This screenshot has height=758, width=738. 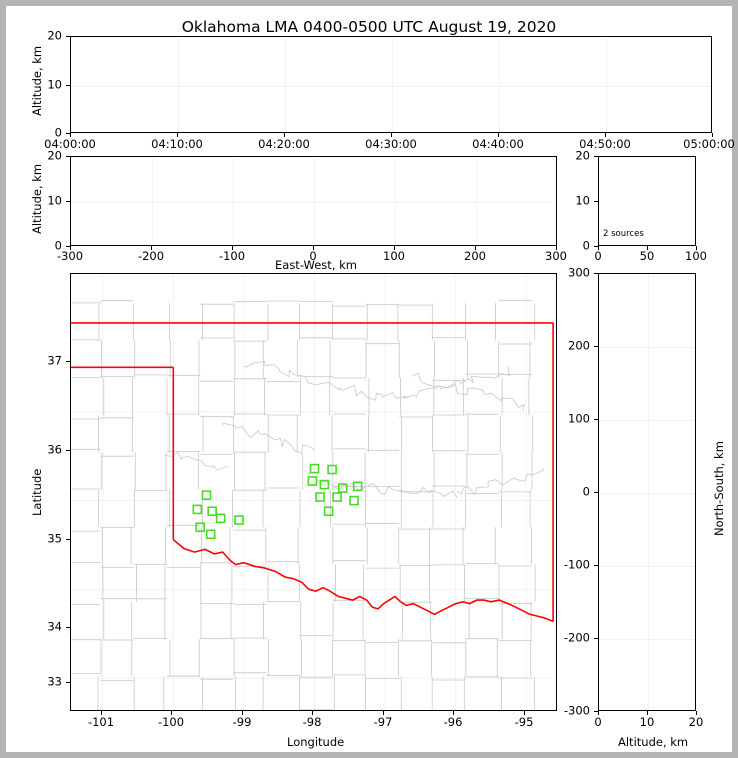 What do you see at coordinates (579, 345) in the screenshot?
I see `tick-label-y: 200` at bounding box center [579, 345].